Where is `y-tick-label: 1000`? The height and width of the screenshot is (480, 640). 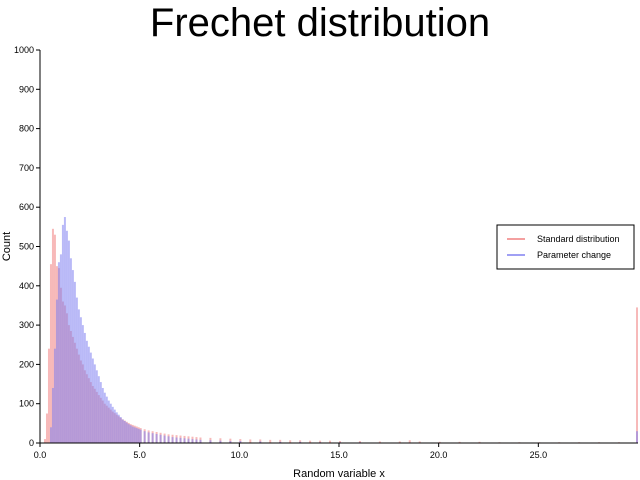 y-tick-label: 1000 is located at coordinates (24, 50).